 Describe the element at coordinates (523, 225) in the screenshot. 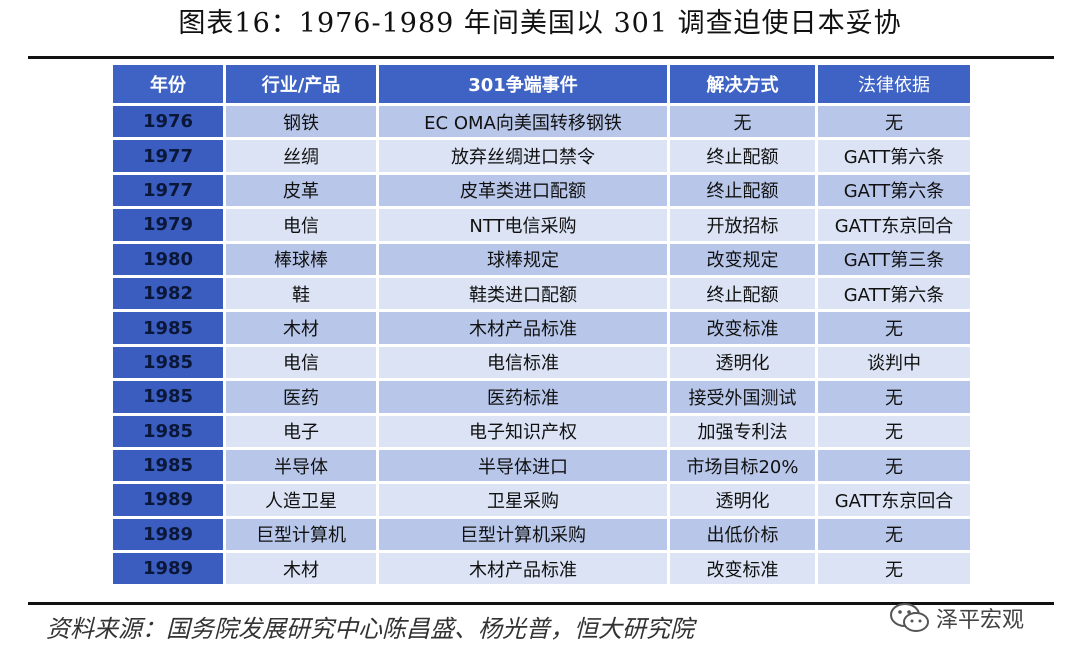

I see `cell-event: NTT电信采购` at that location.